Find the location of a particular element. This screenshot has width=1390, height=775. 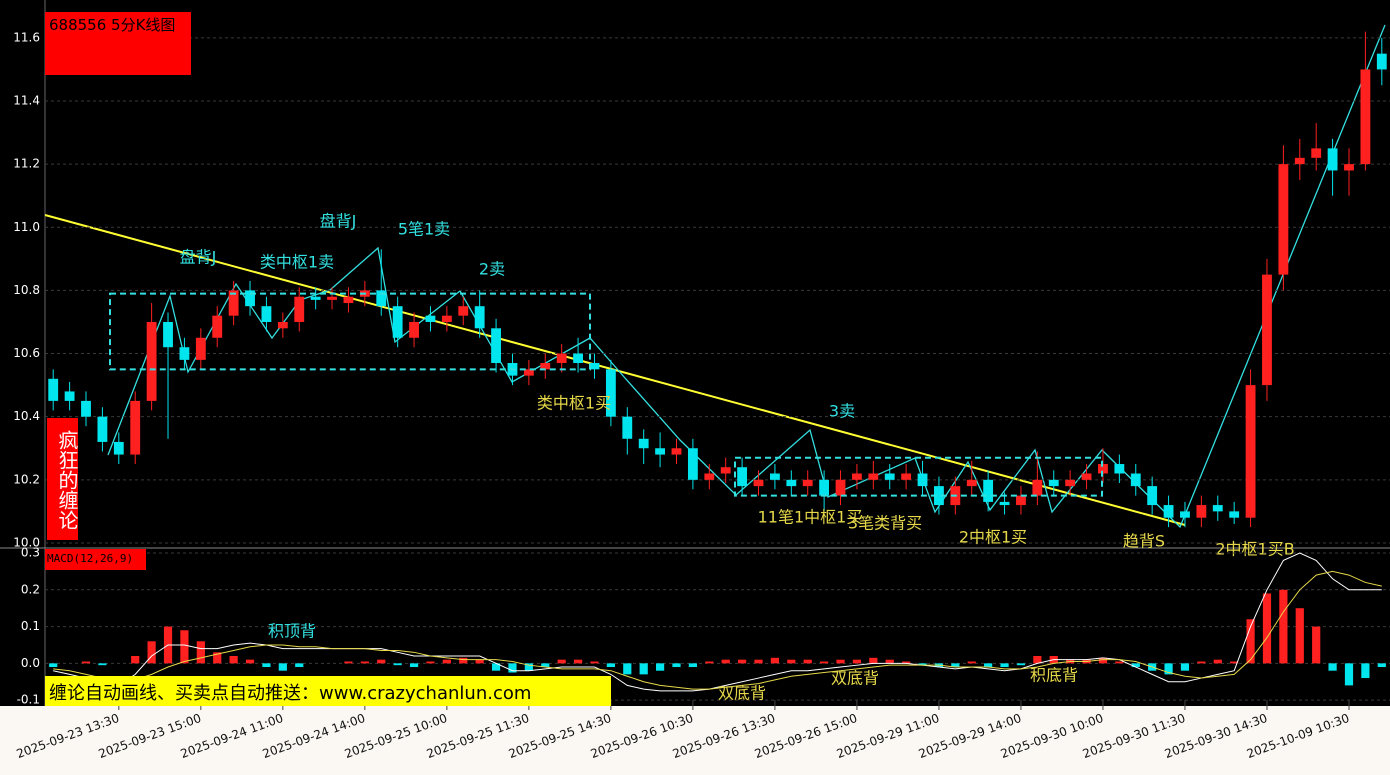

y-tick-label: 10.8 is located at coordinates (26, 290).